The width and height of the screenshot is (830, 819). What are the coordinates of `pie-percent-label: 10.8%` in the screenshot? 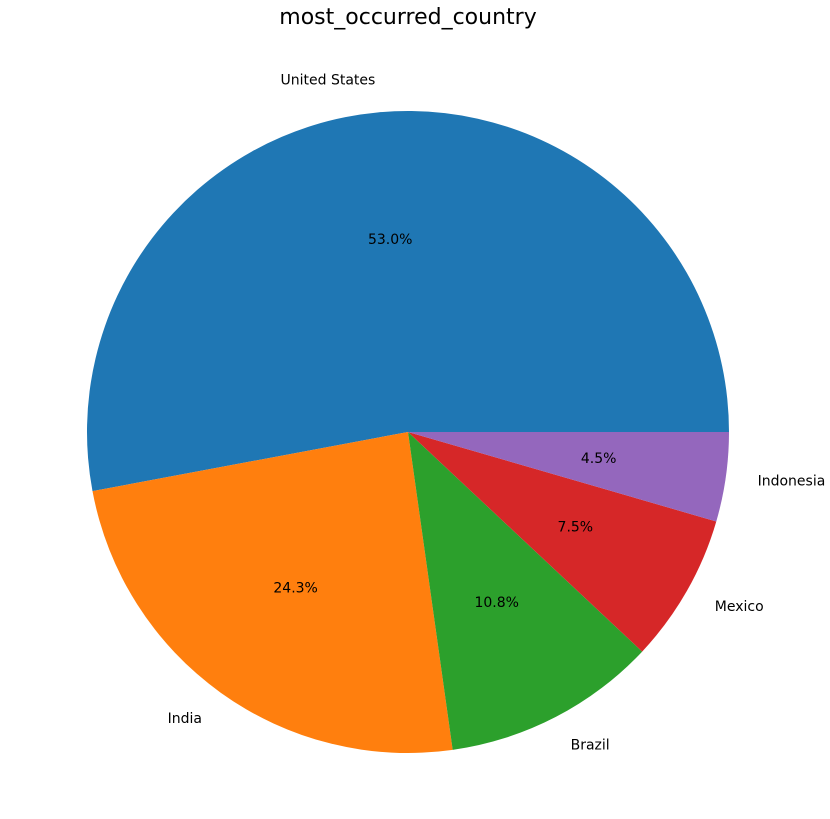 It's located at (496, 603).